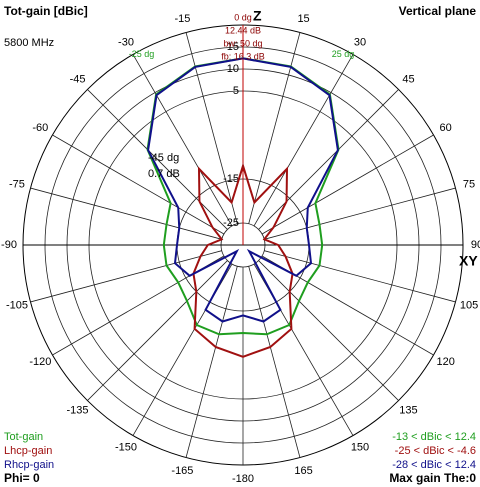 This screenshot has height=487, width=480. I want to click on legend-label: Tot-gain, so click(23, 437).